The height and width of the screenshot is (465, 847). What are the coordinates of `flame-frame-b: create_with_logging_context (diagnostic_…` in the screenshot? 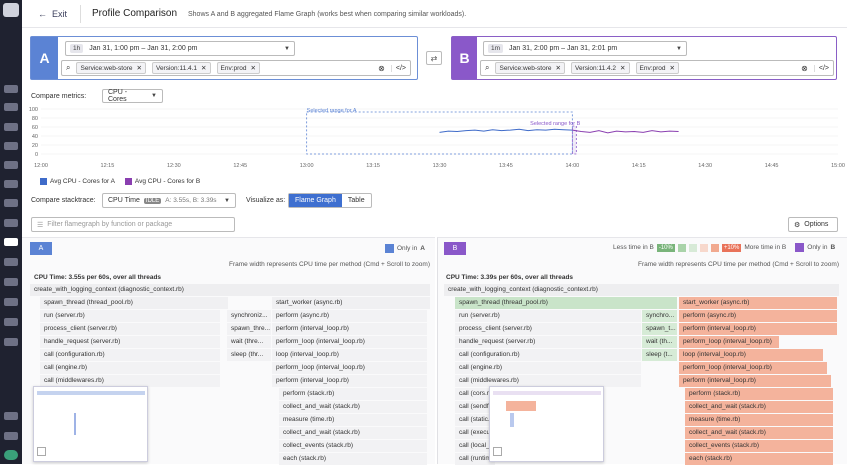 It's located at (641, 290).